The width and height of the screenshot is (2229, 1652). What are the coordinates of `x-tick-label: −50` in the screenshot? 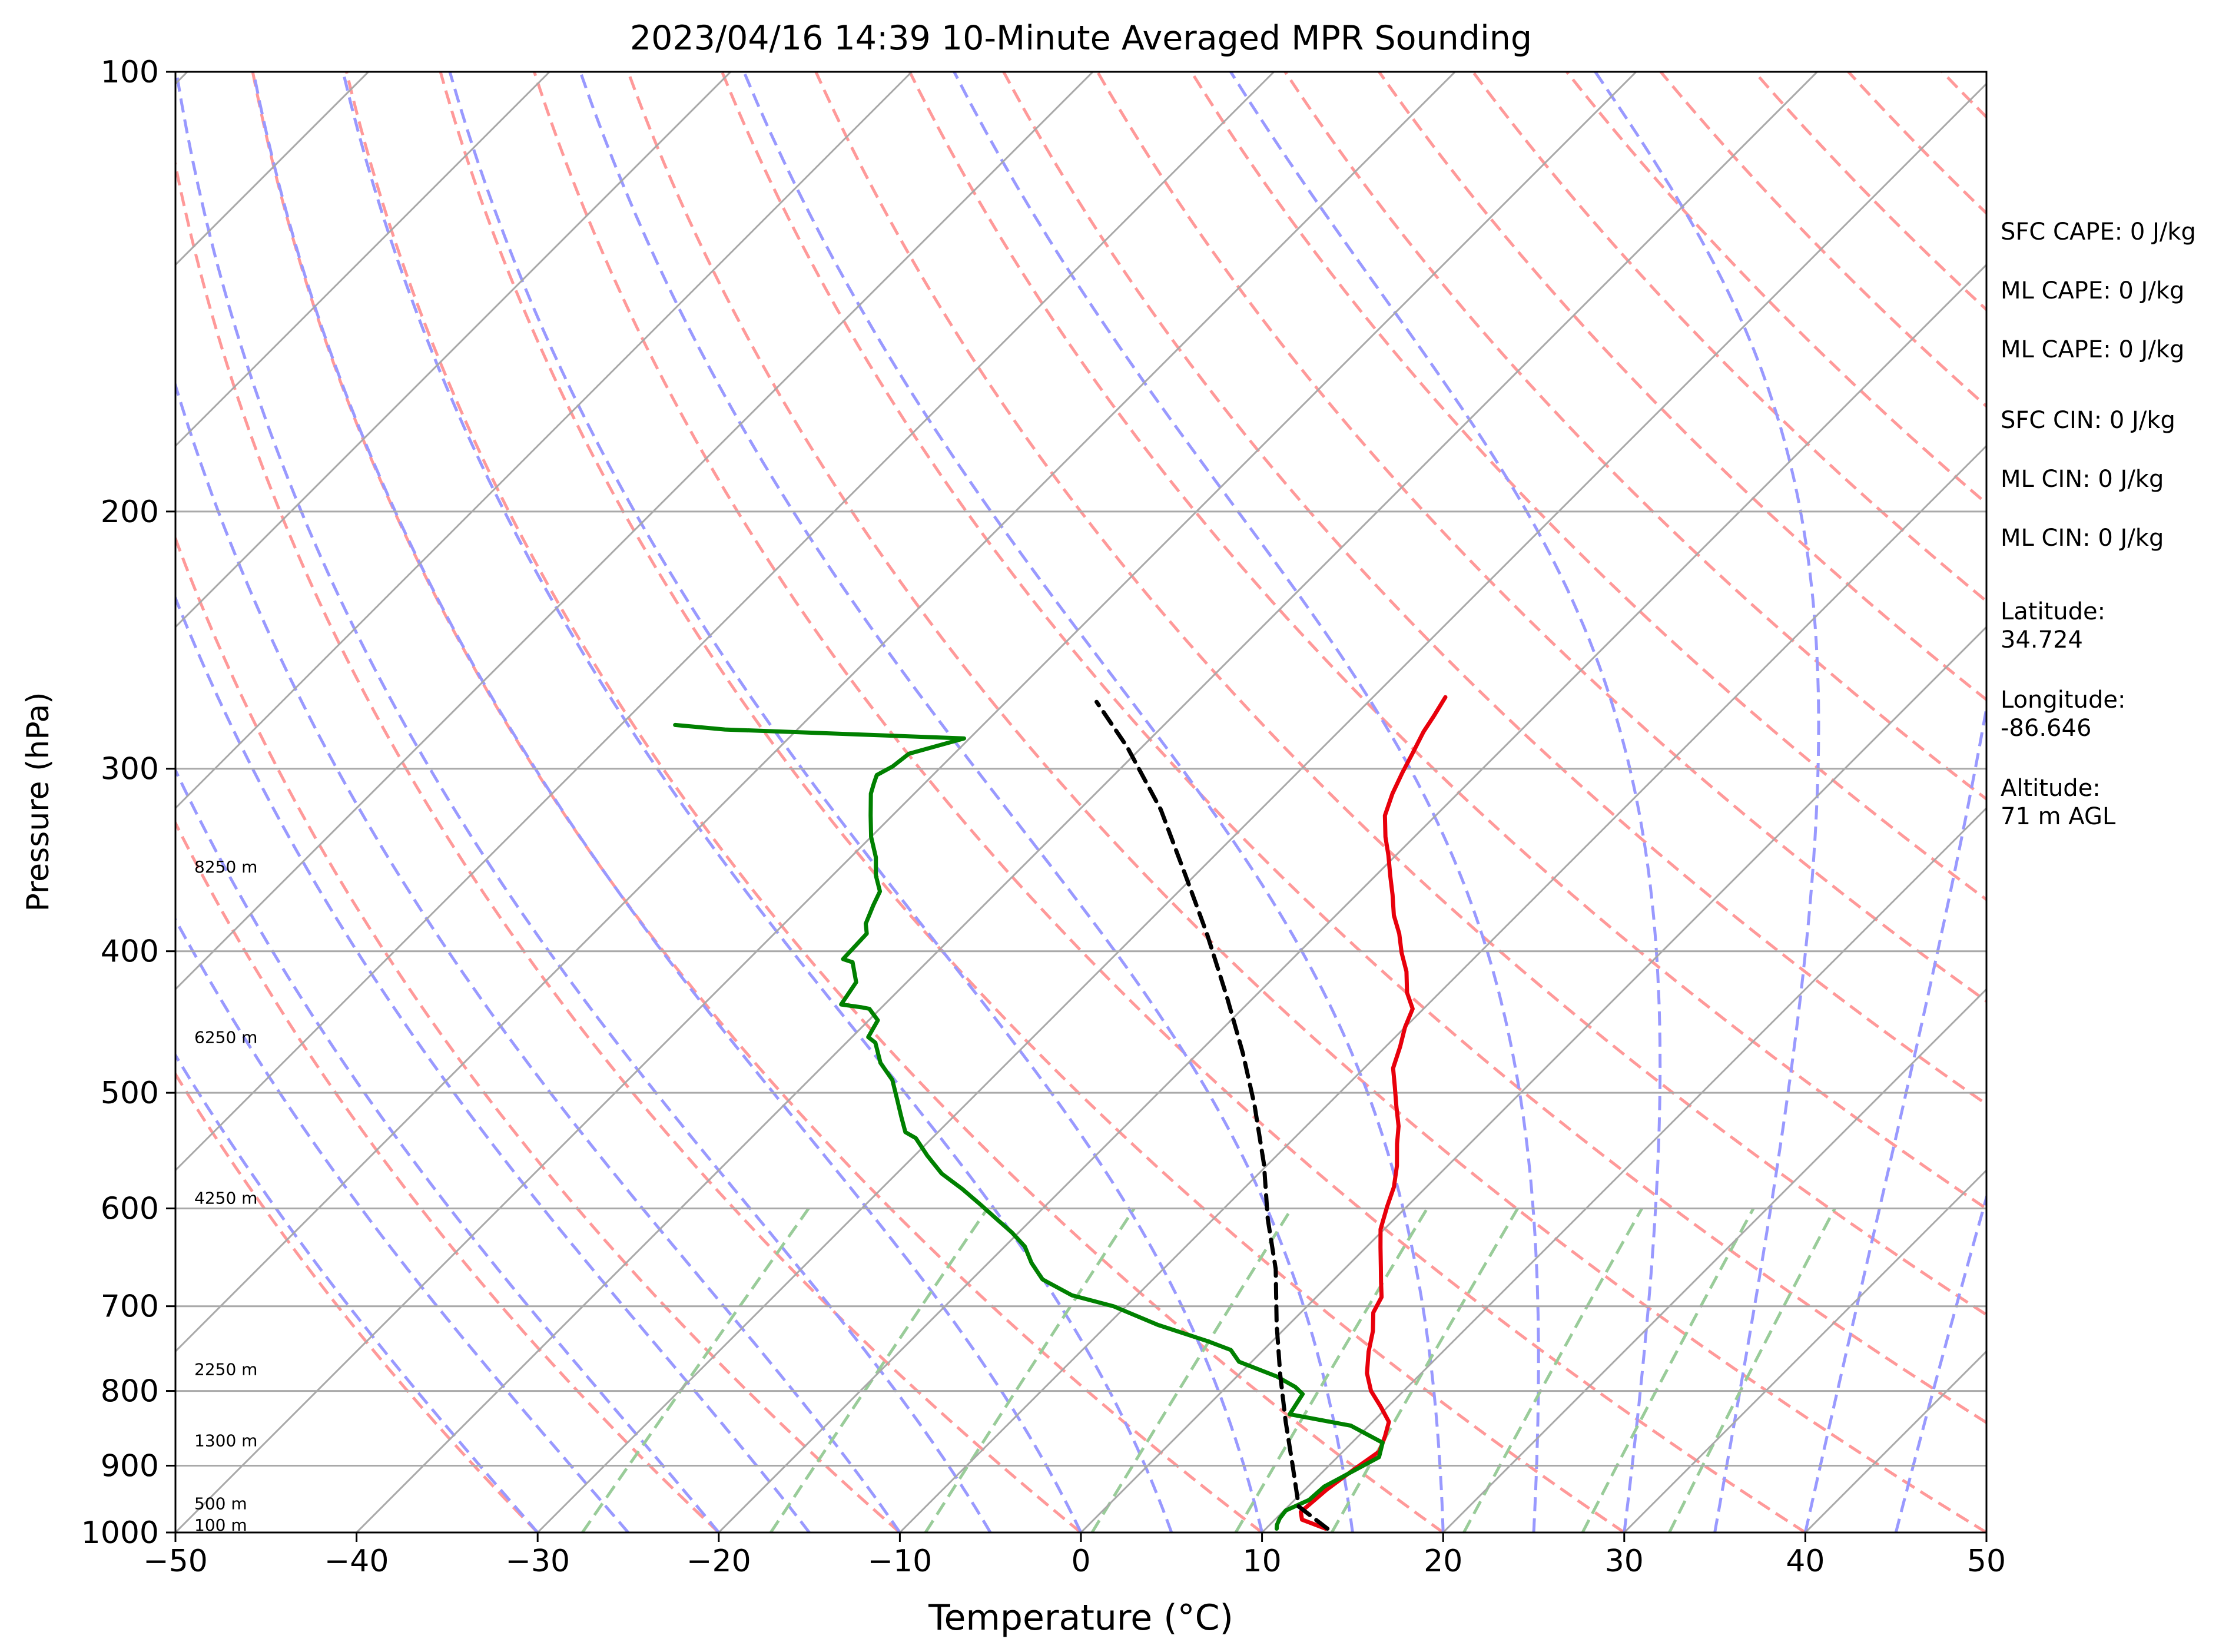 It's located at (175, 1561).